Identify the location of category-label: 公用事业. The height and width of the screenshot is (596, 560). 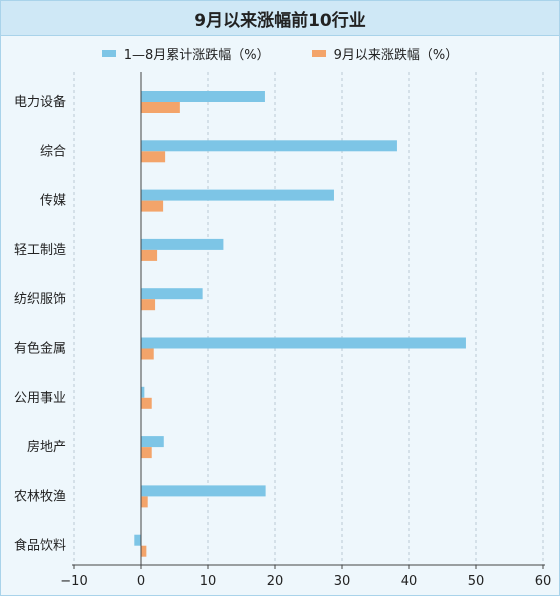
(40, 398).